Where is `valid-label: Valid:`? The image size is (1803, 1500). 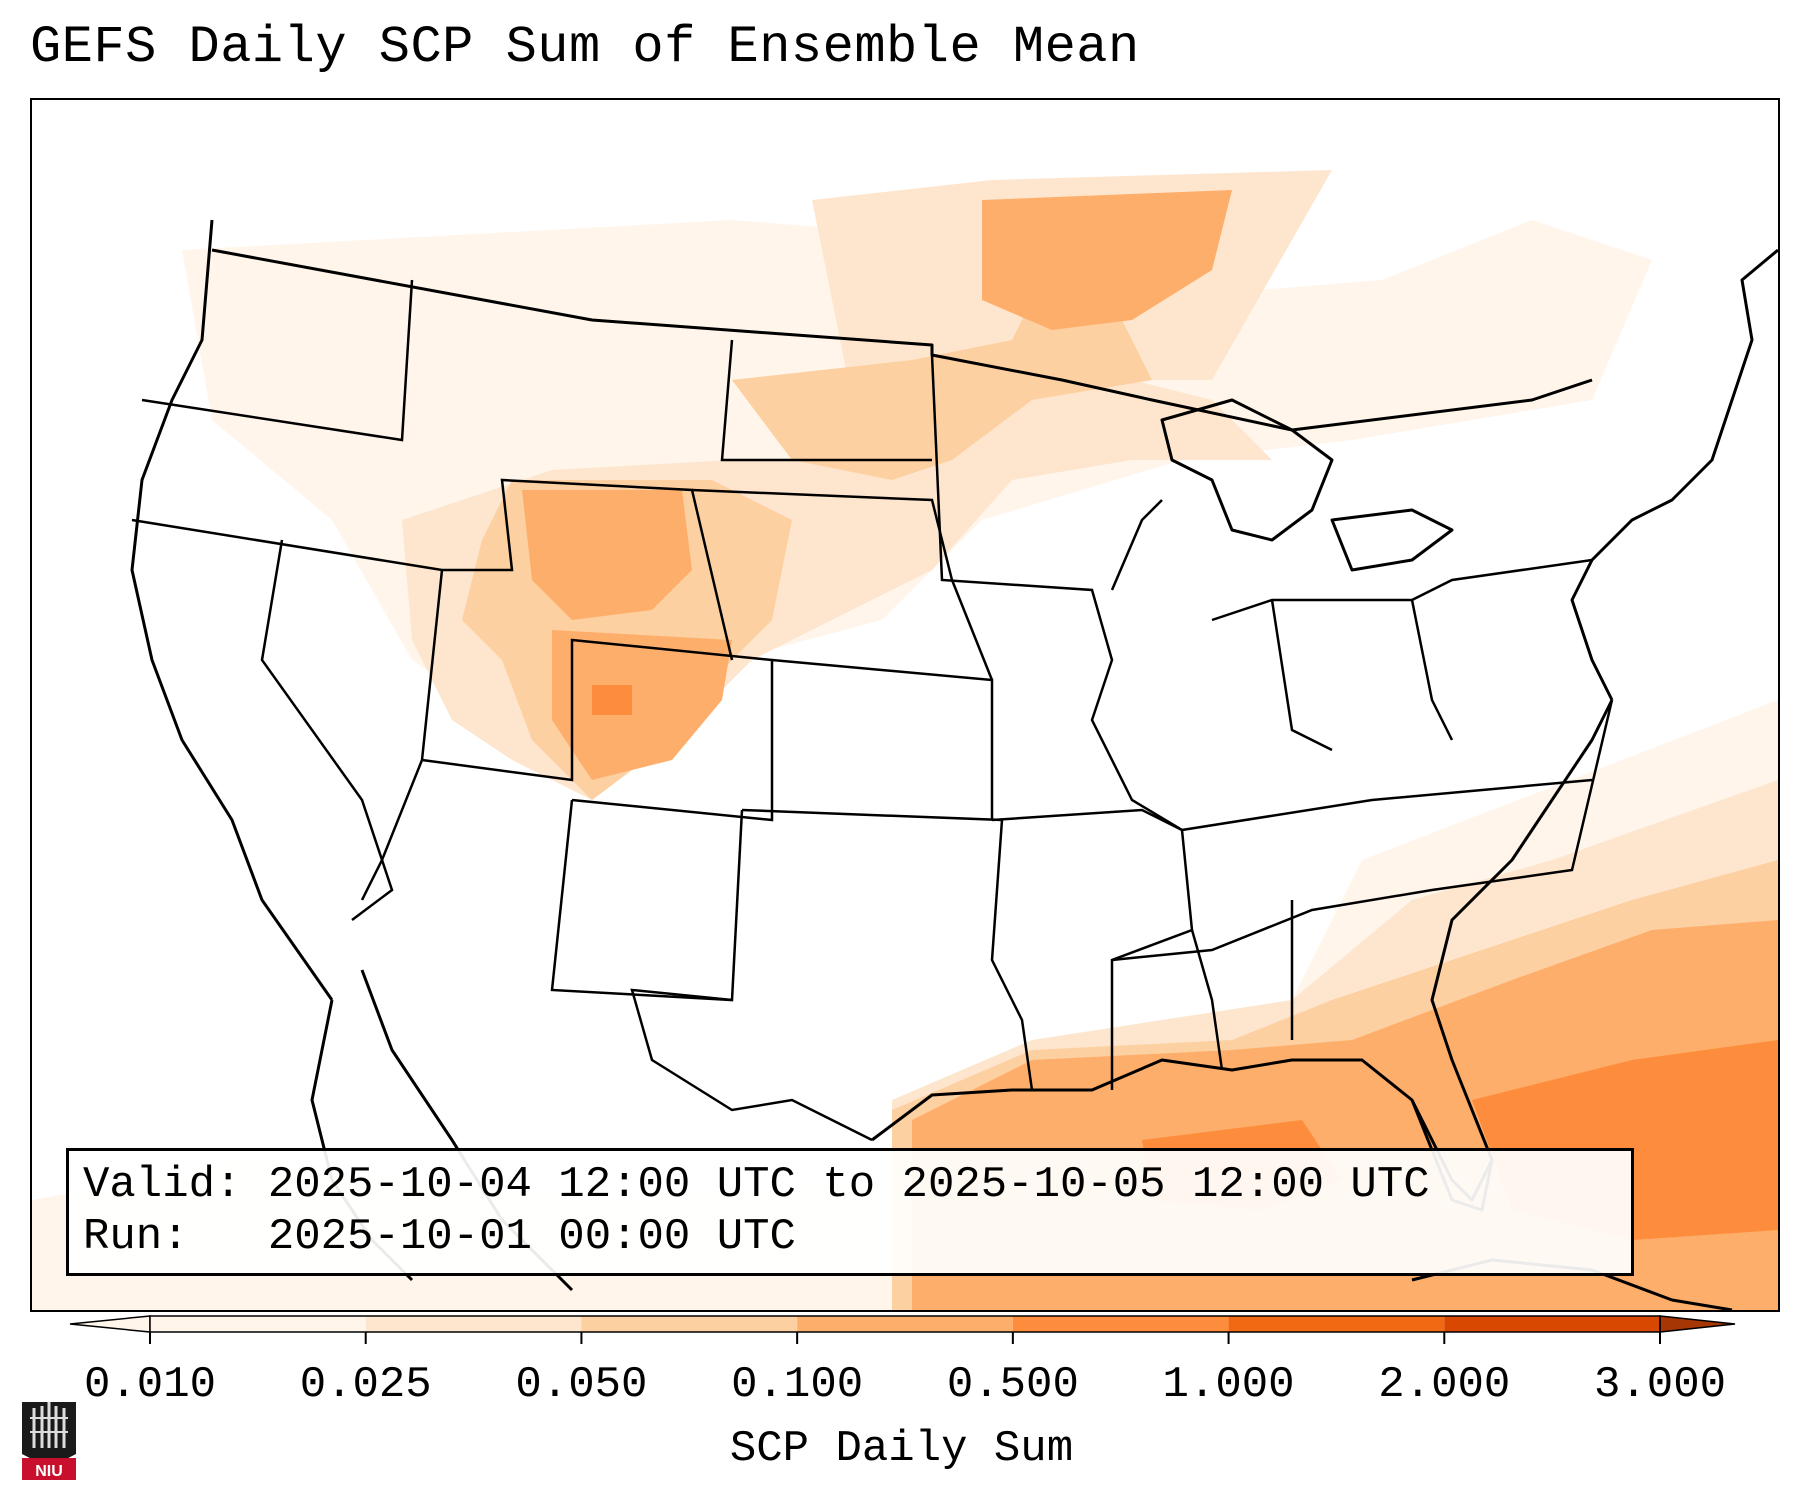 valid-label: Valid: is located at coordinates (162, 1185).